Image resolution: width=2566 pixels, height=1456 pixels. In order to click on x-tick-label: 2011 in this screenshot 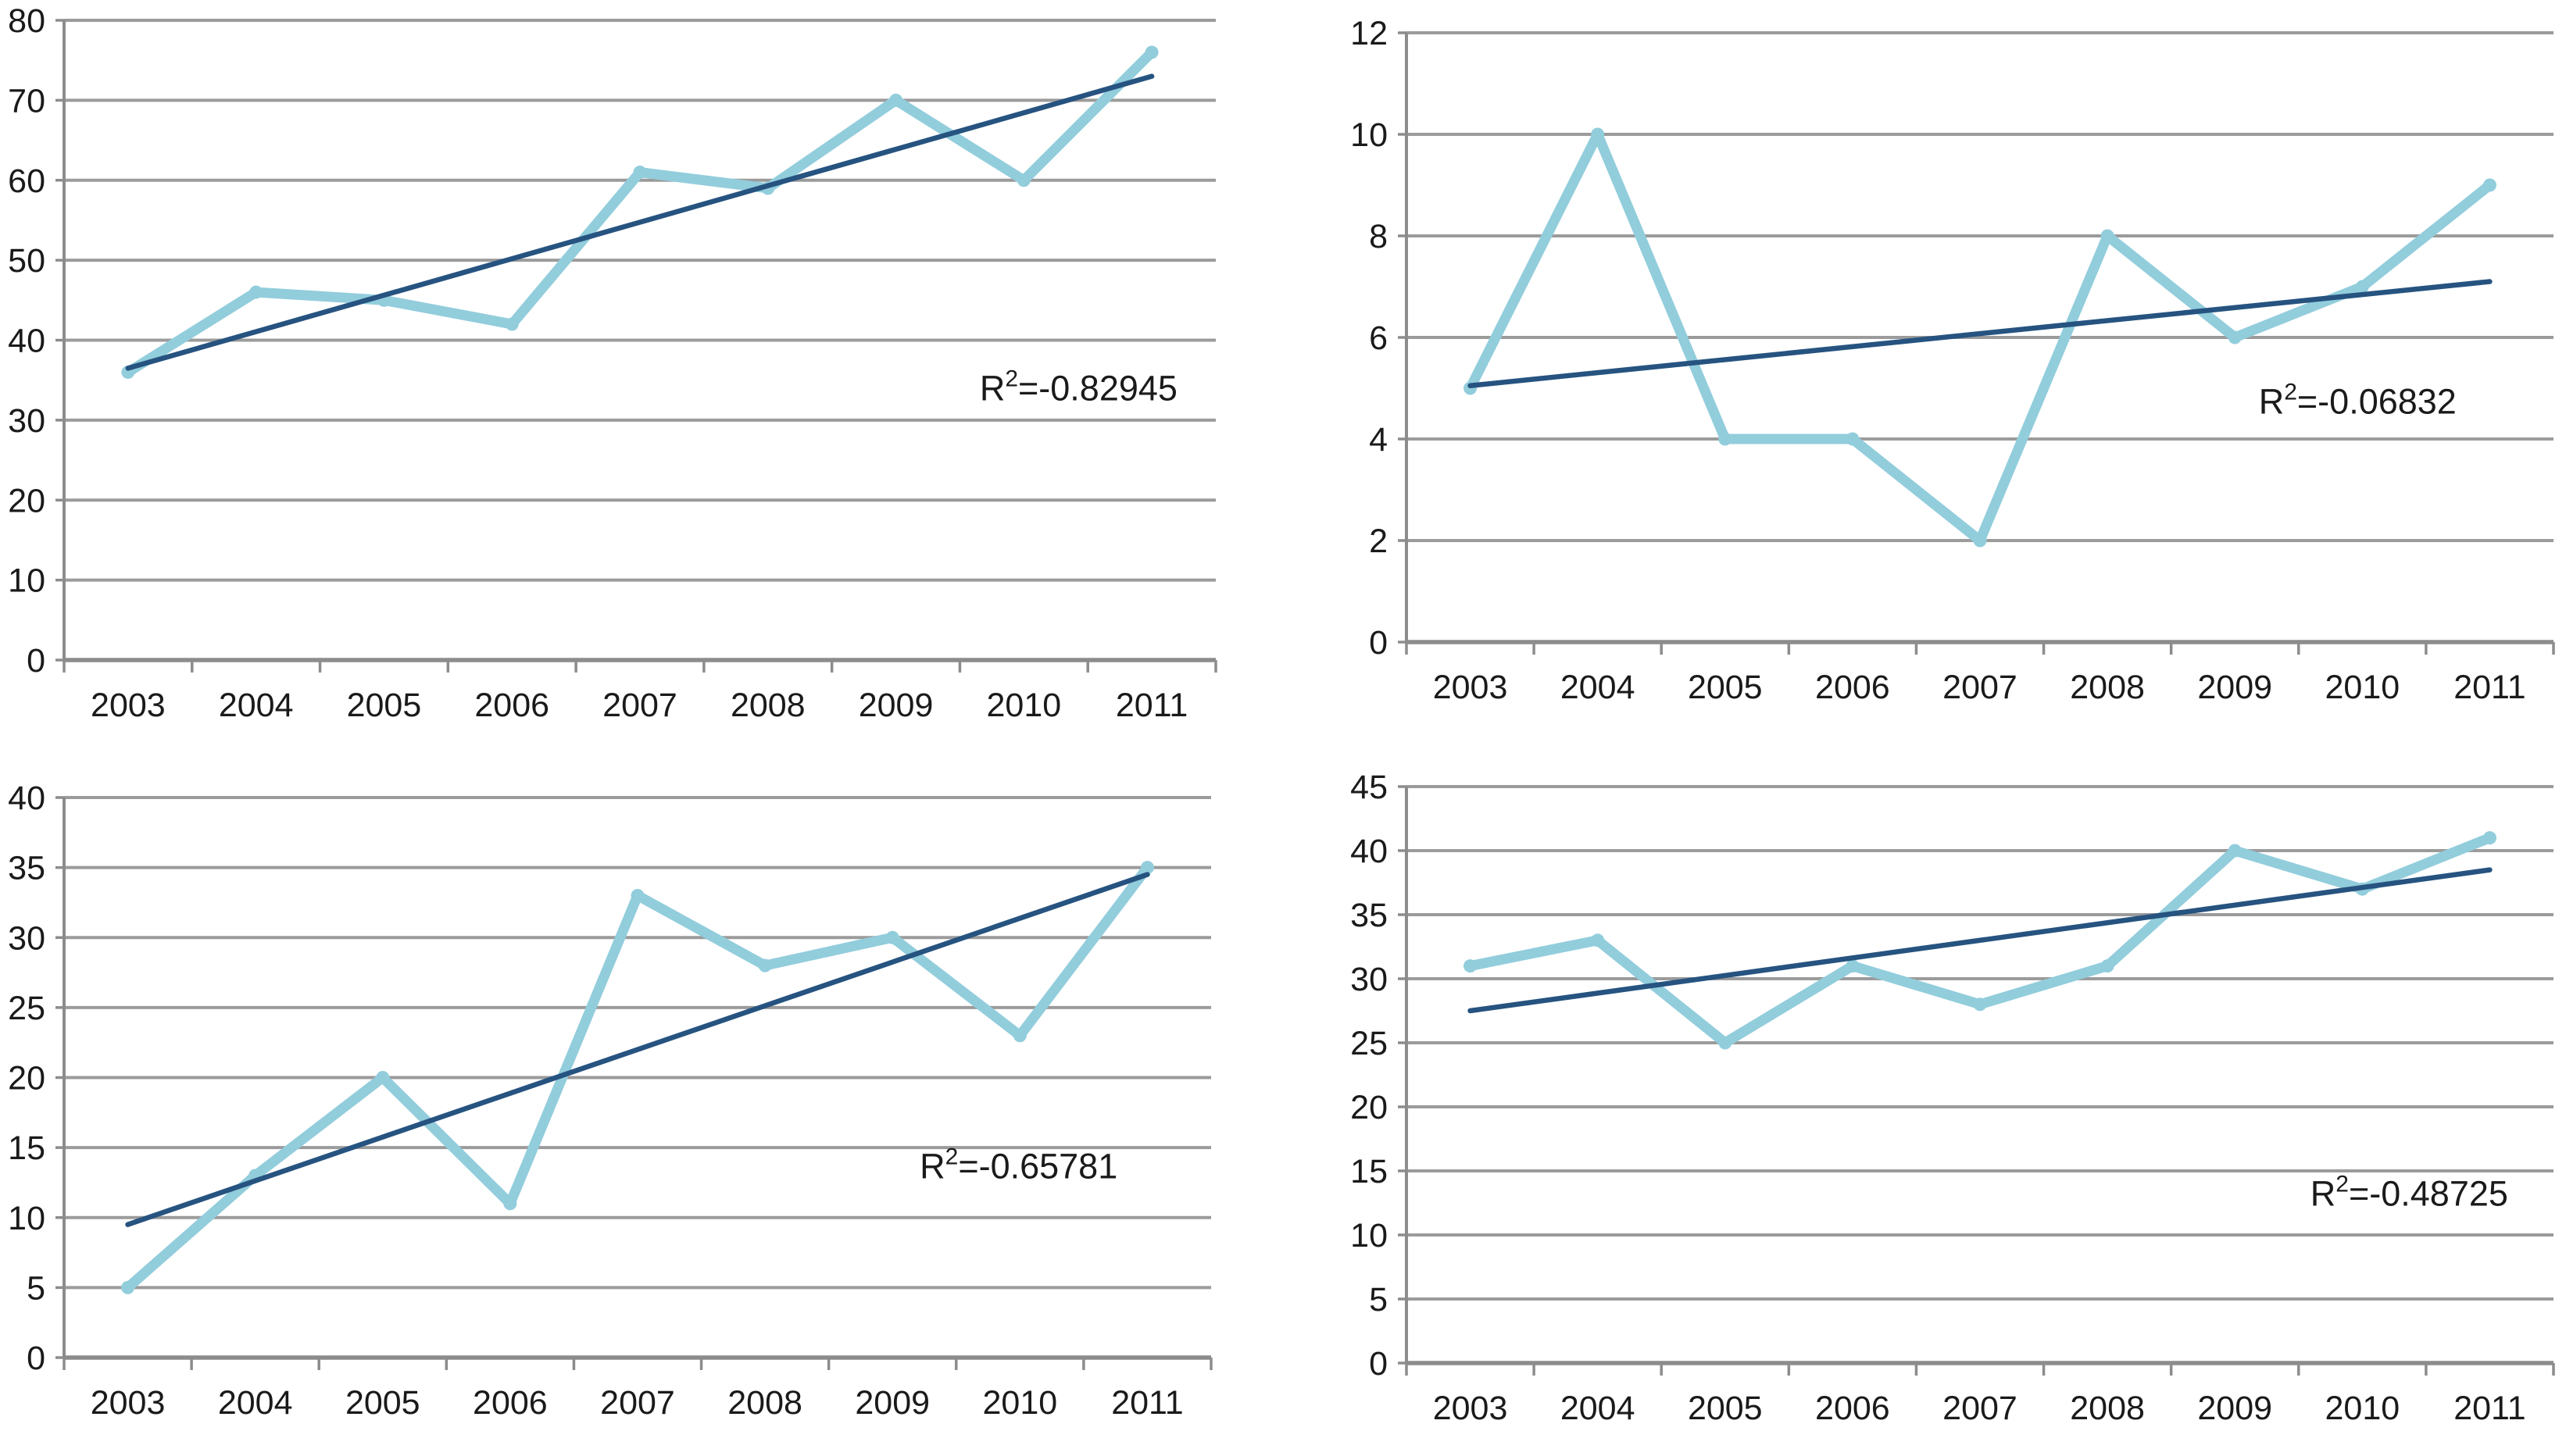, I will do `click(1147, 1403)`.